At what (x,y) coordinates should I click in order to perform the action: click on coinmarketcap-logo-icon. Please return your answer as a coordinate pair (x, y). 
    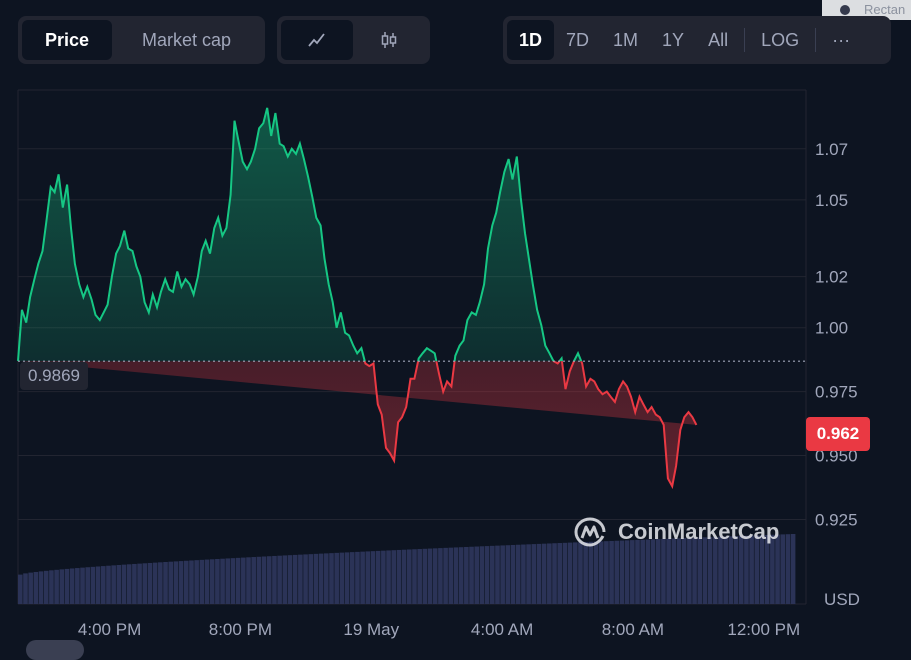
    Looking at the image, I should click on (590, 532).